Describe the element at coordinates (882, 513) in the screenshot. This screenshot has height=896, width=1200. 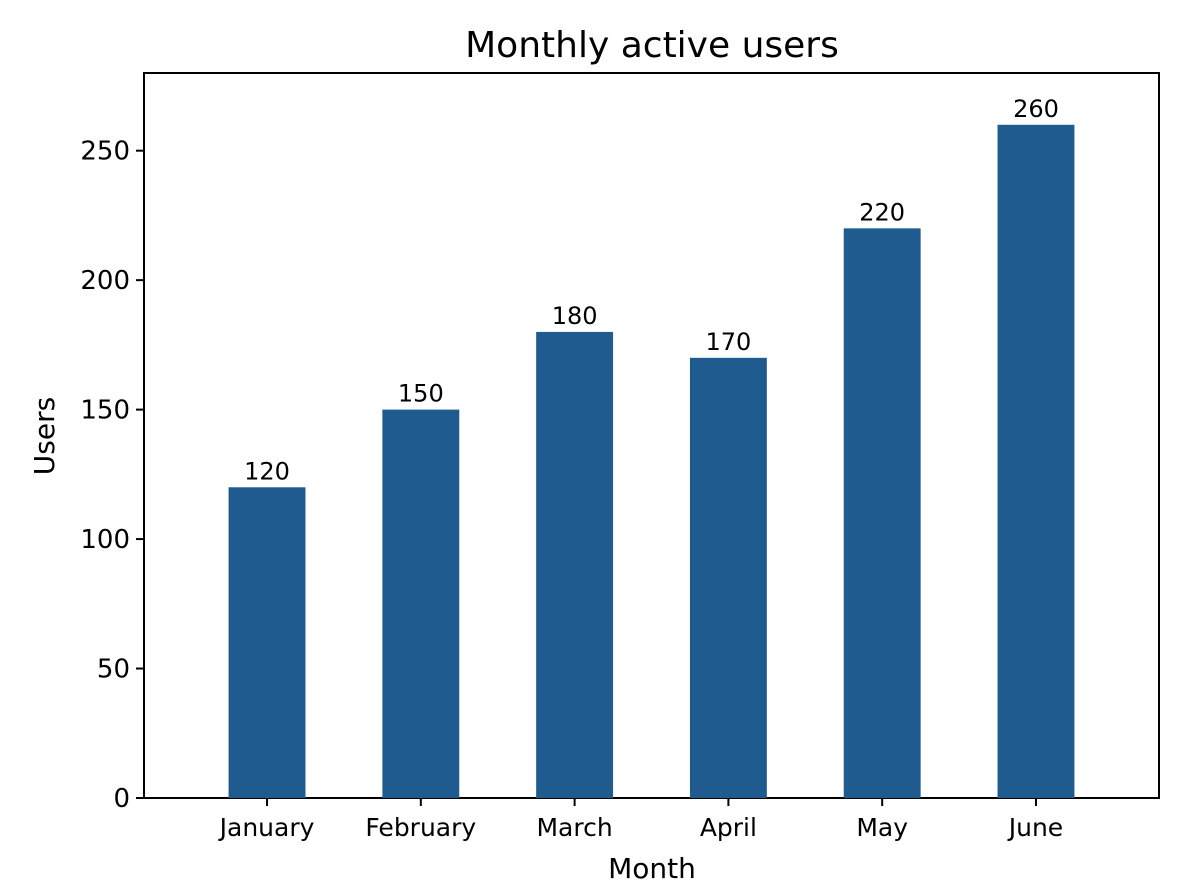
I see `bar-may` at that location.